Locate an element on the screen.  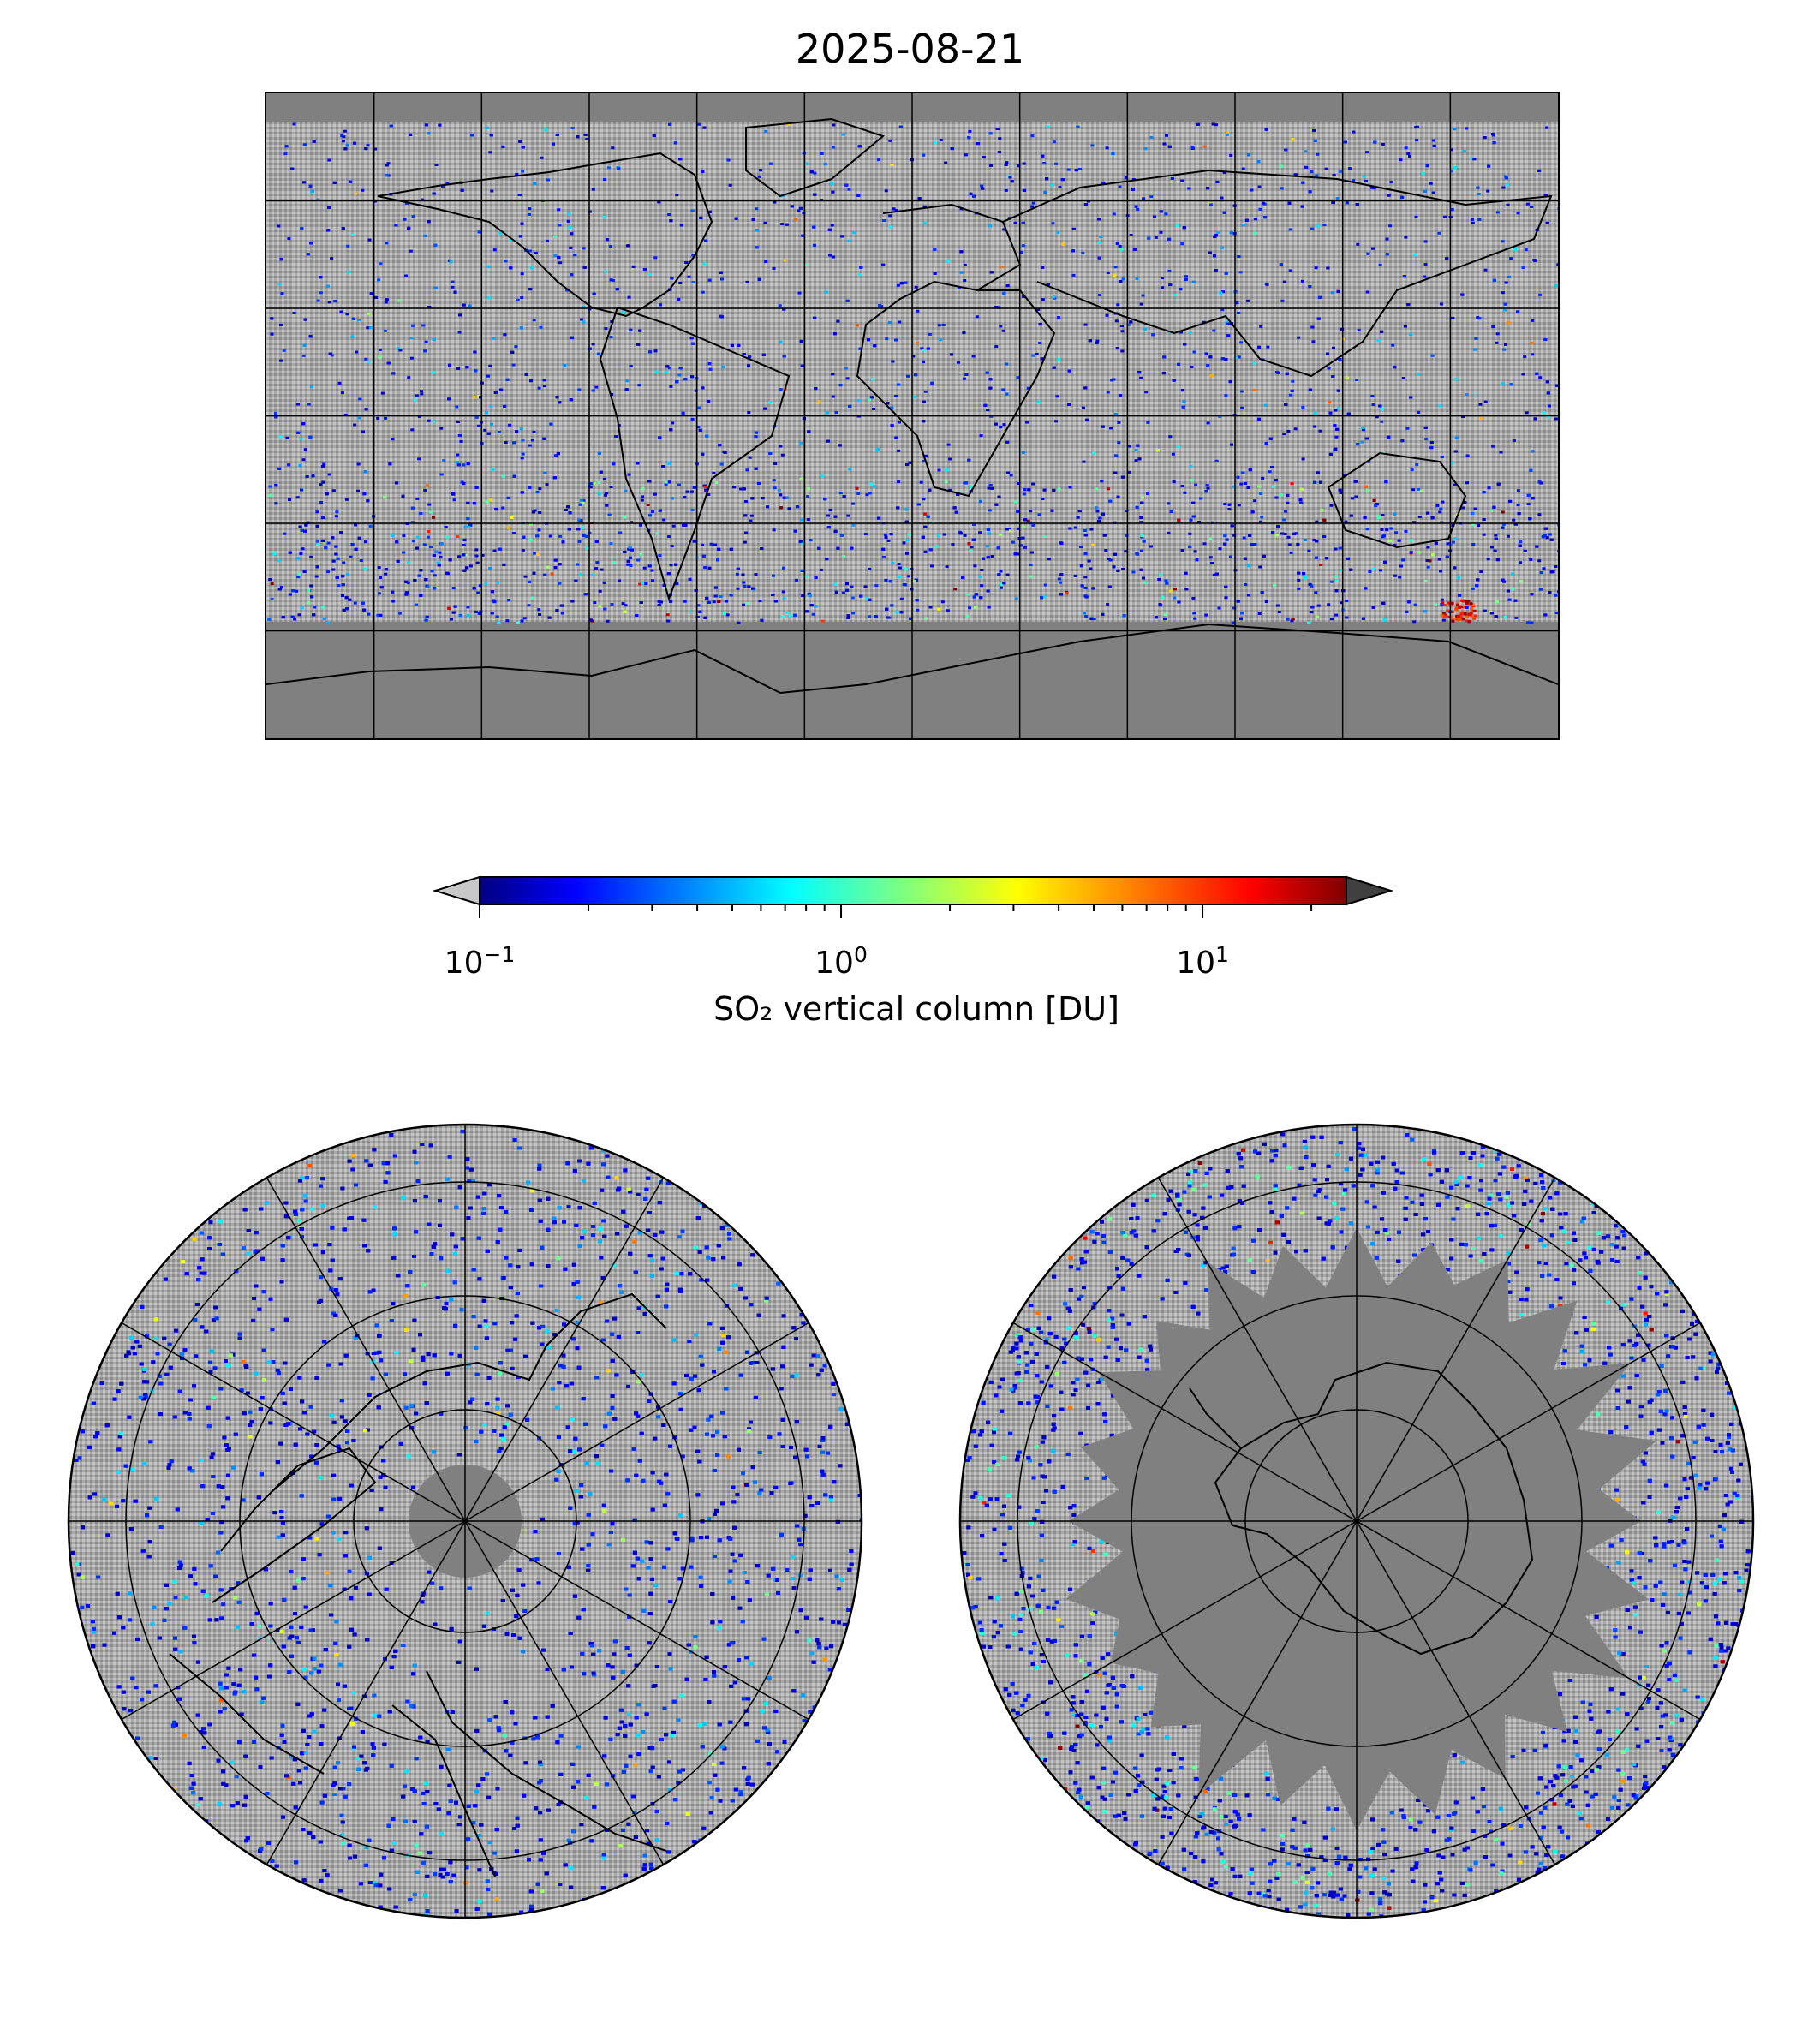
colorbar-tick-label: 10¹ is located at coordinates (1203, 961).